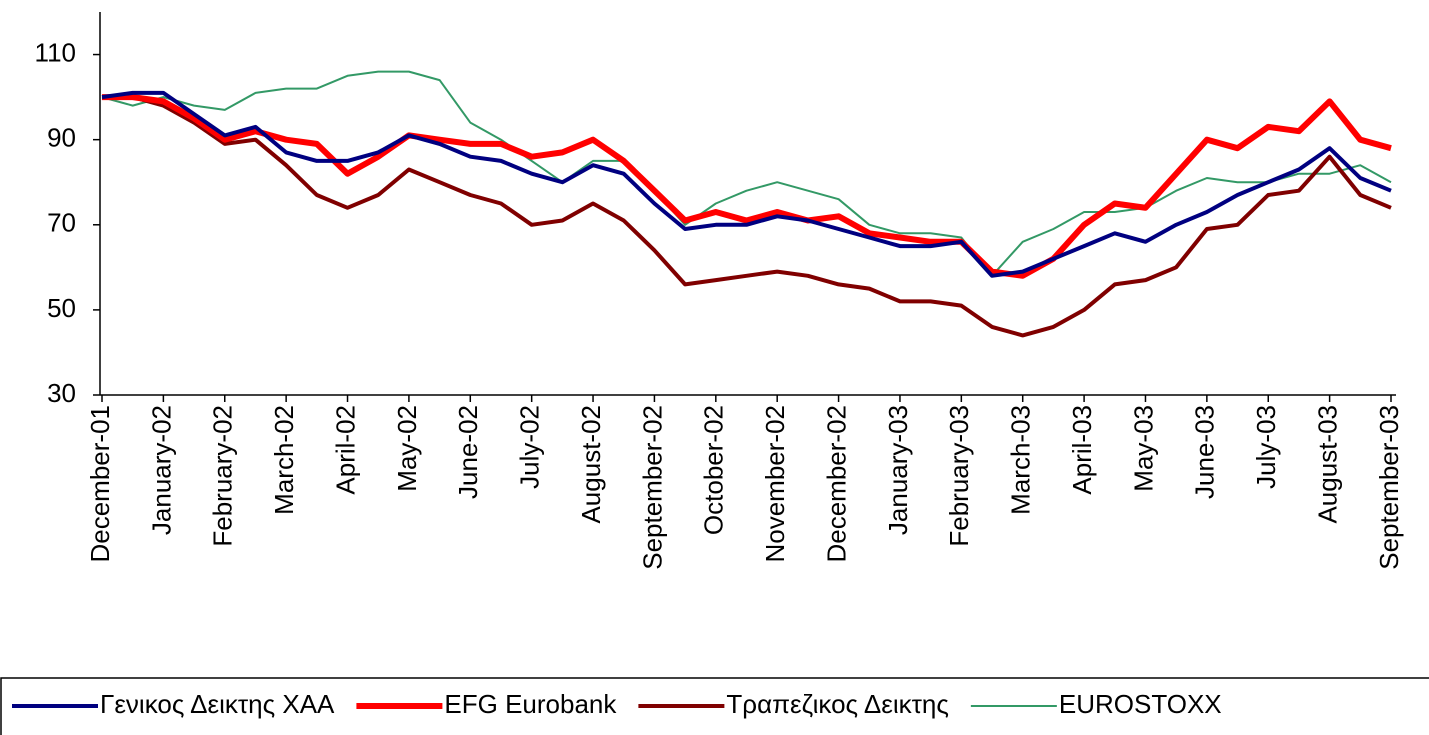 Image resolution: width=1429 pixels, height=735 pixels. What do you see at coordinates (345, 450) in the screenshot?
I see `x-tick-label: April-02` at bounding box center [345, 450].